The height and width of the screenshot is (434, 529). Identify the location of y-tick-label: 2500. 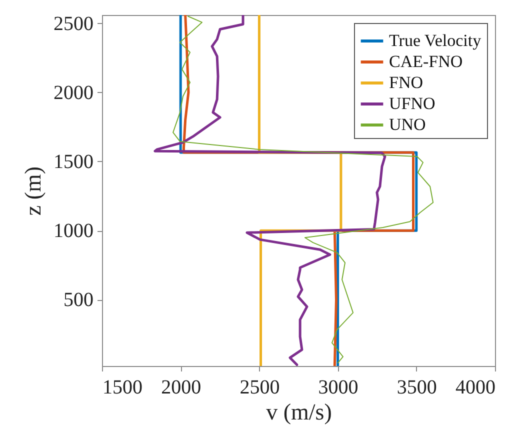
(74, 23).